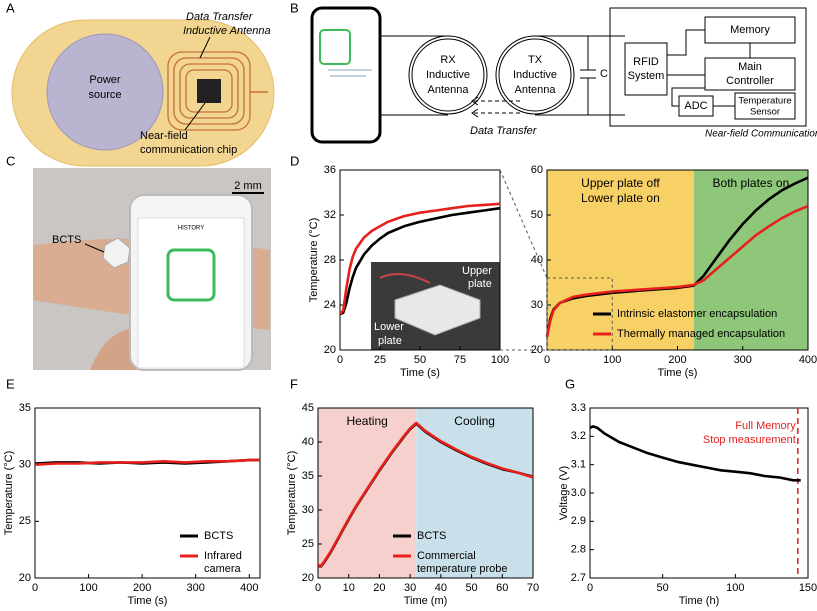 Image resolution: width=817 pixels, height=611 pixels. I want to click on x-tick-label: 20, so click(379, 588).